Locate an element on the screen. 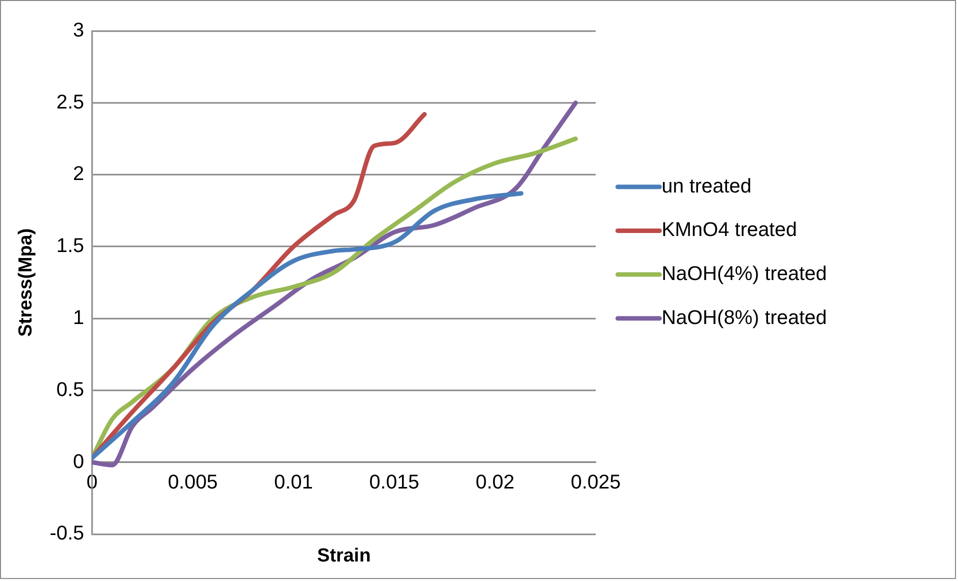  y-tick-label: 1.5 is located at coordinates (70, 246).